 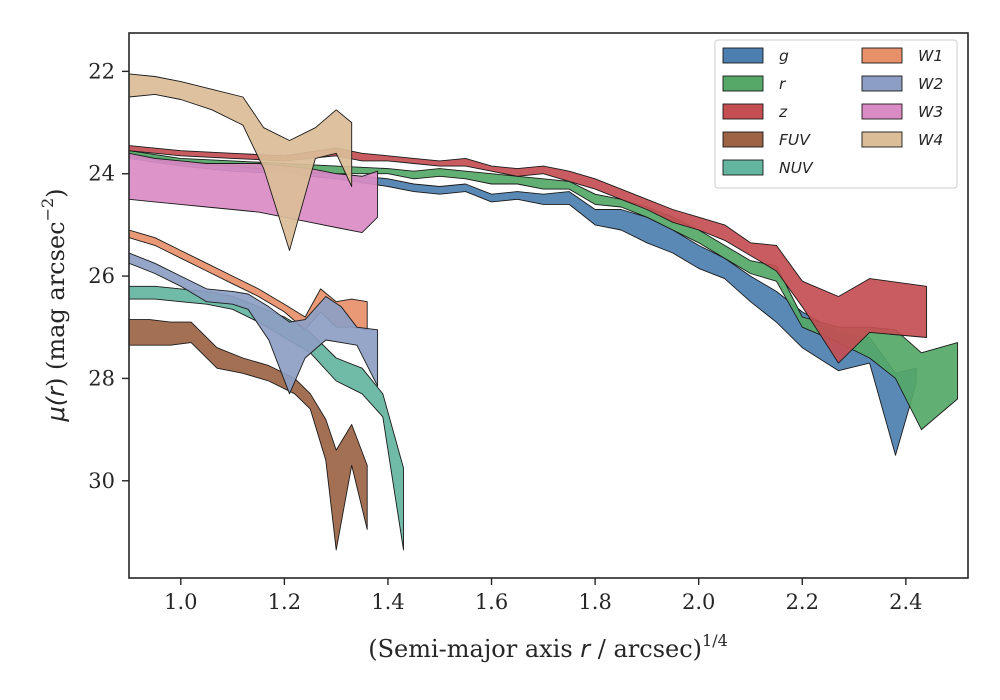 I want to click on legend-swatch-w4, so click(x=882, y=139).